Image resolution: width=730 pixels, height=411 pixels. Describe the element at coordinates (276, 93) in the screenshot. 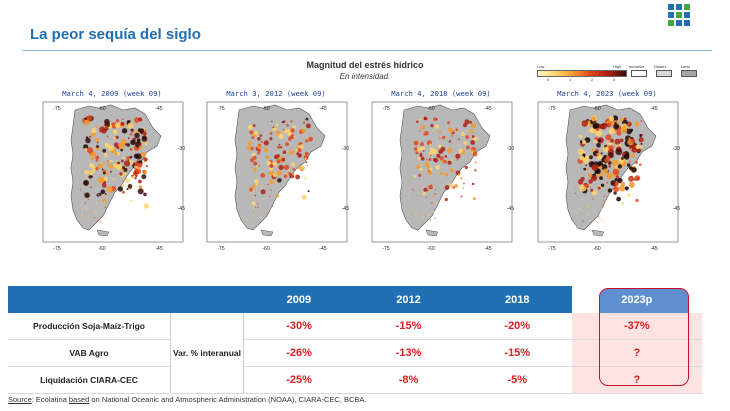

I see `map-title: March 3, 2012 (week 09)` at that location.